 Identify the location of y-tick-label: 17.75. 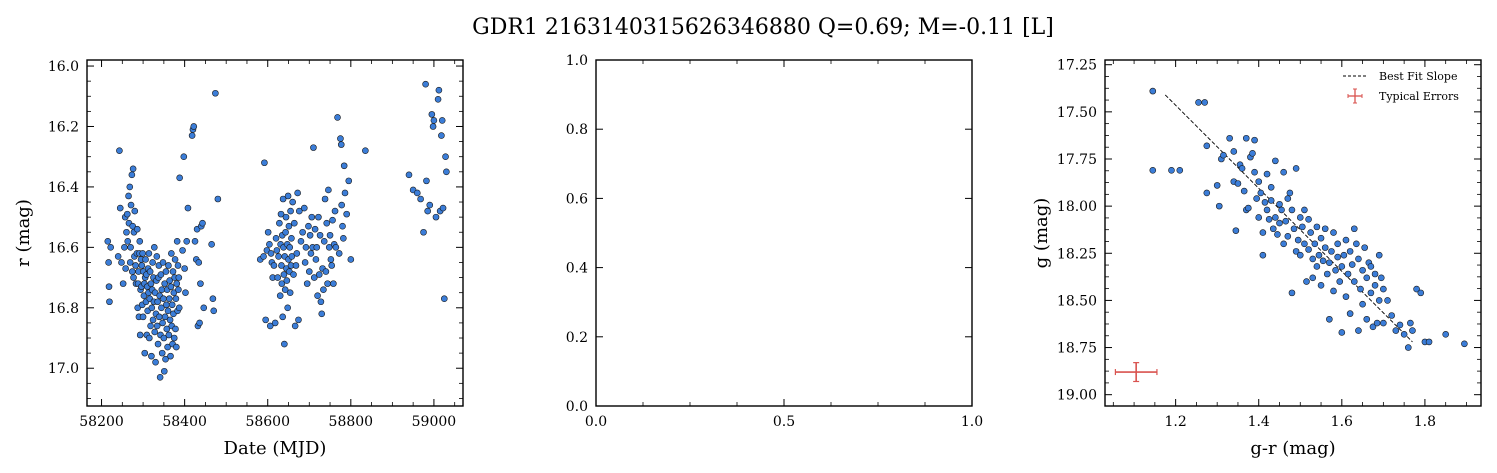
(1077, 160).